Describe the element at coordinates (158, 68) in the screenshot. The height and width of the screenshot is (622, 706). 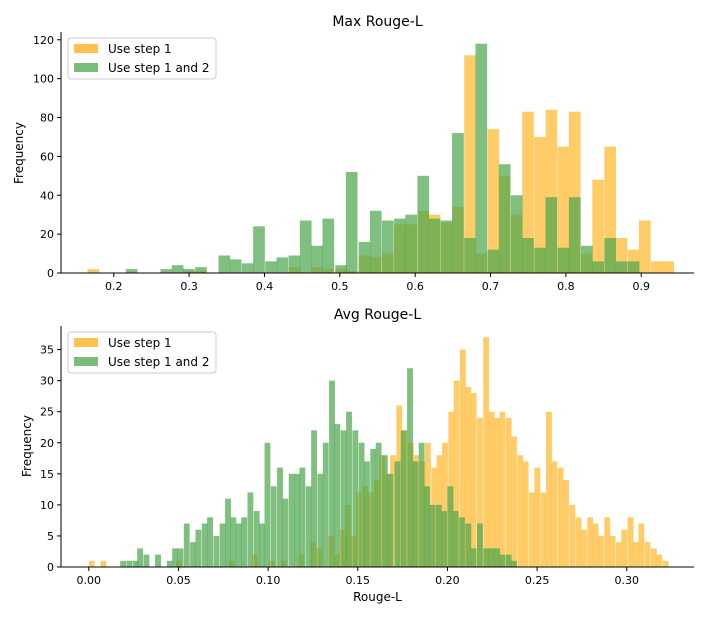
I see `legend-label-step12: Use step 1 and 2` at that location.